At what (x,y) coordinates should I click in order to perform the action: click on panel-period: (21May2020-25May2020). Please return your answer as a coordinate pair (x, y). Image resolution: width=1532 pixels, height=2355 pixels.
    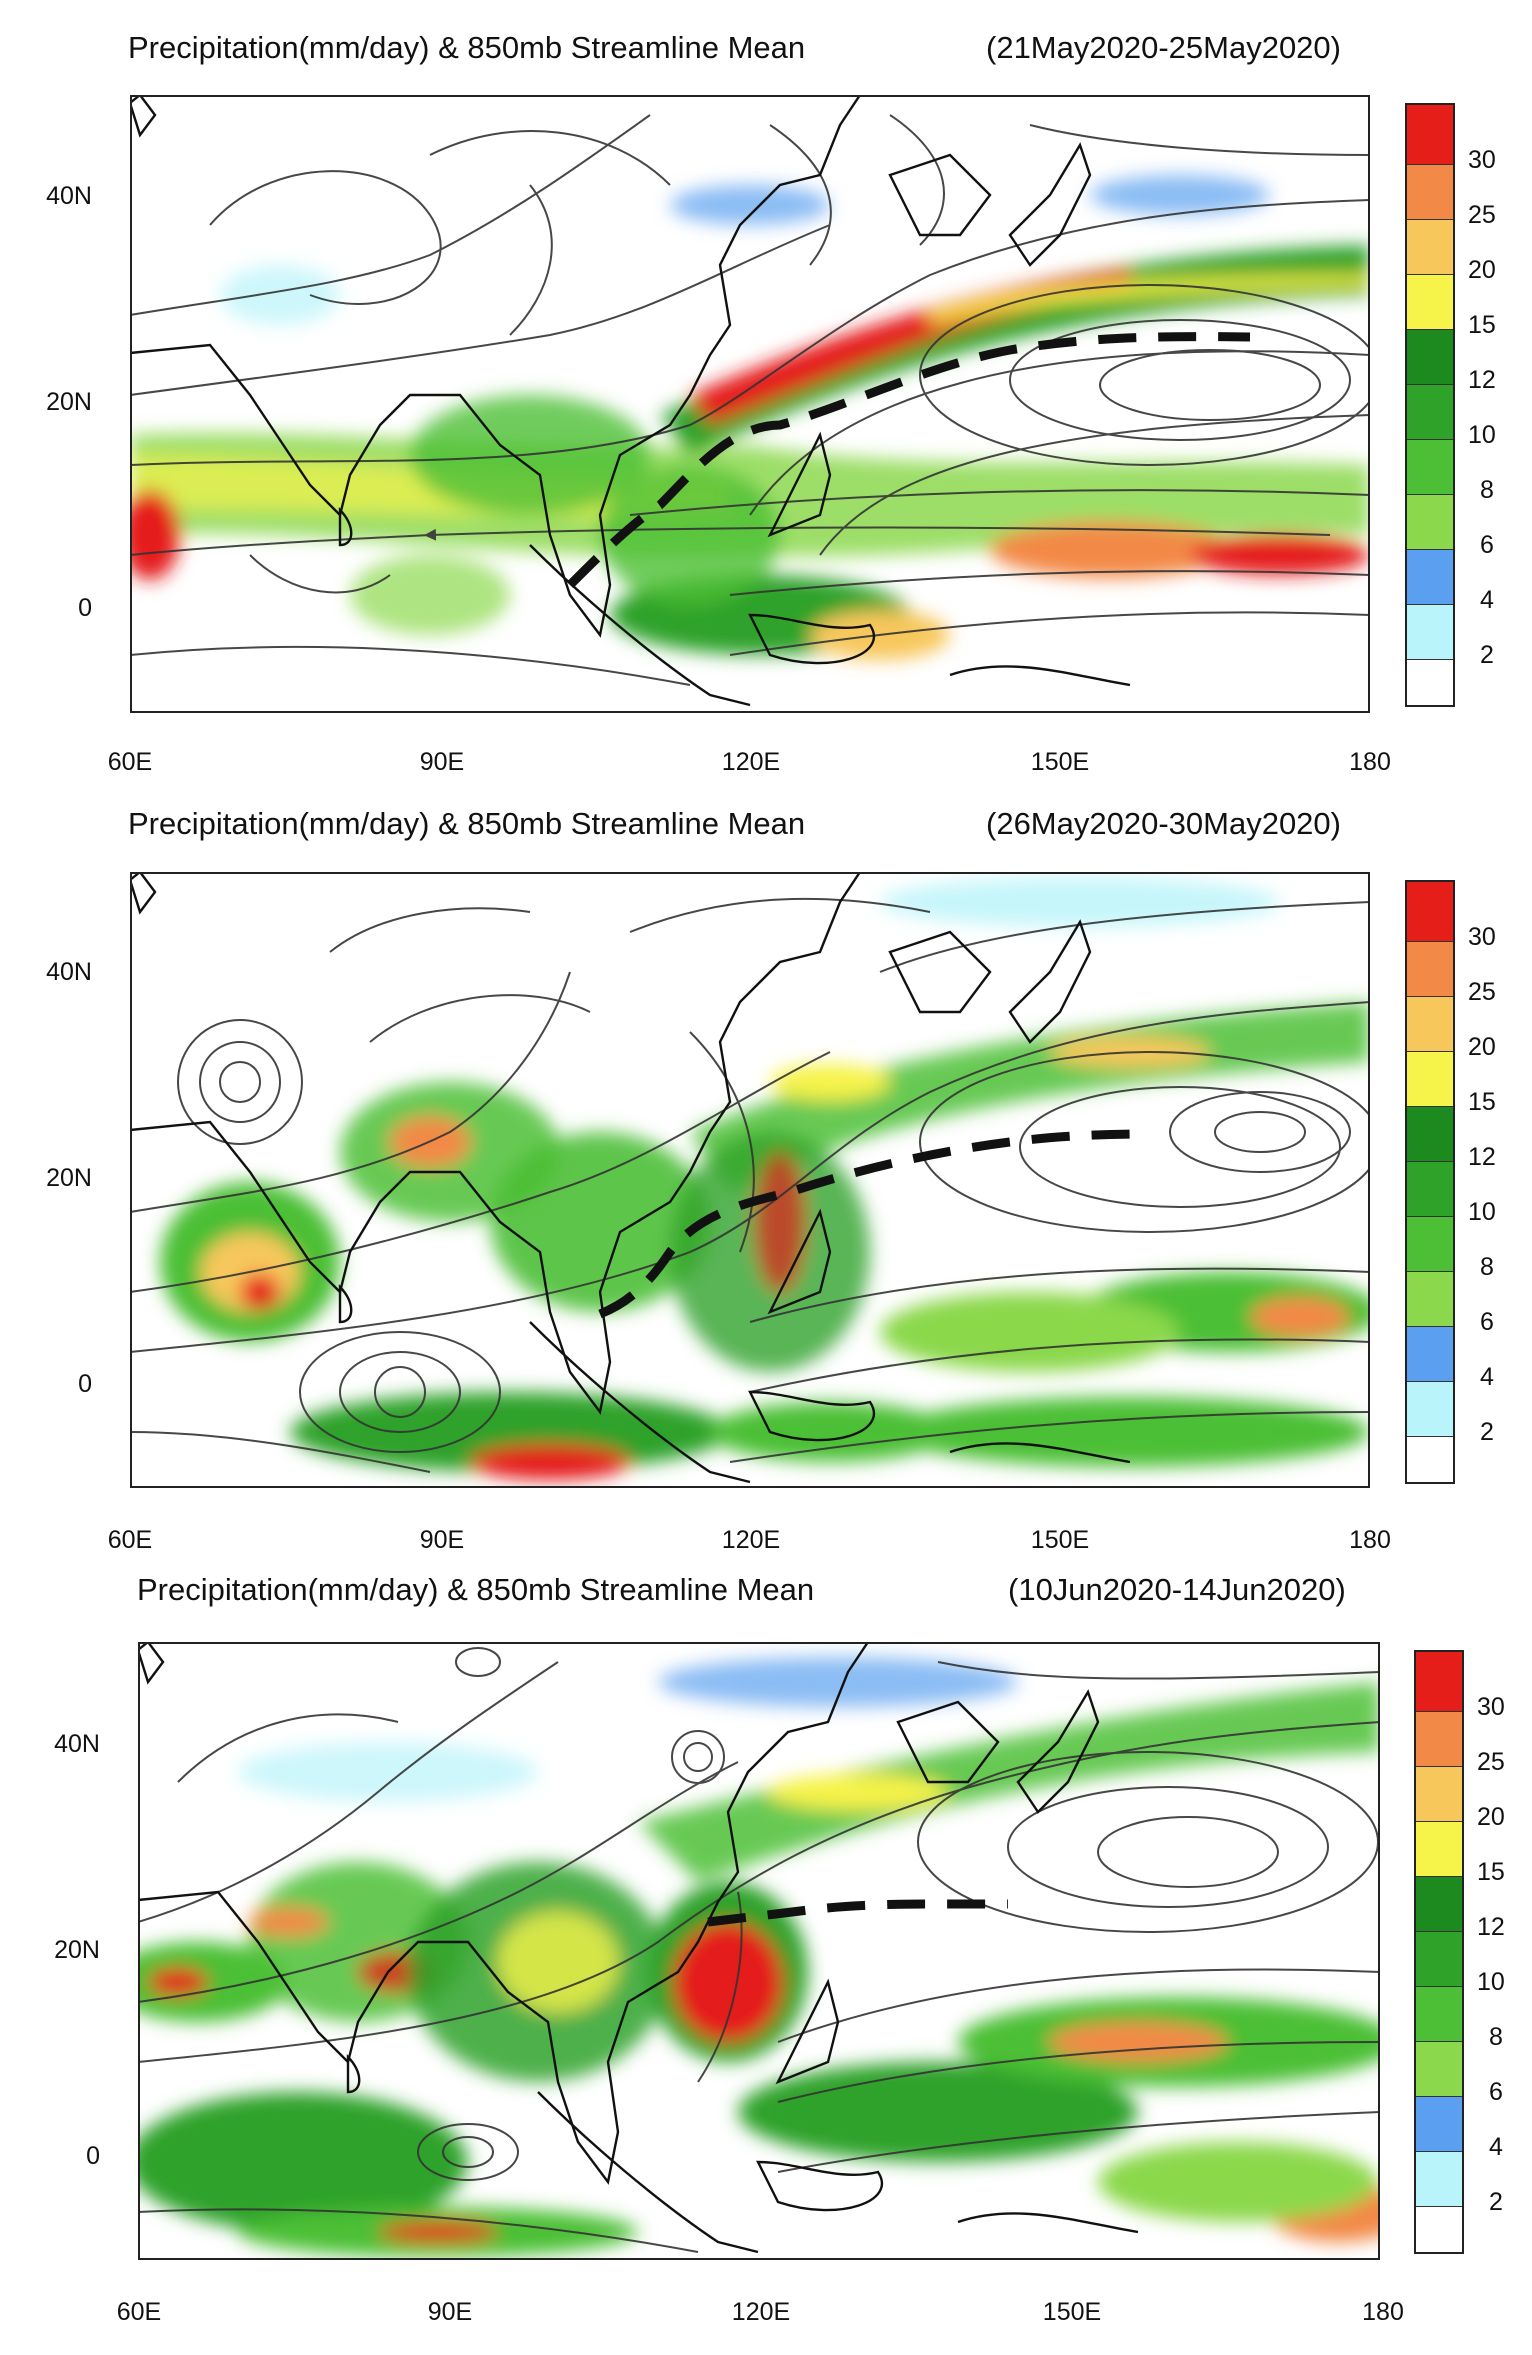
    Looking at the image, I should click on (1163, 47).